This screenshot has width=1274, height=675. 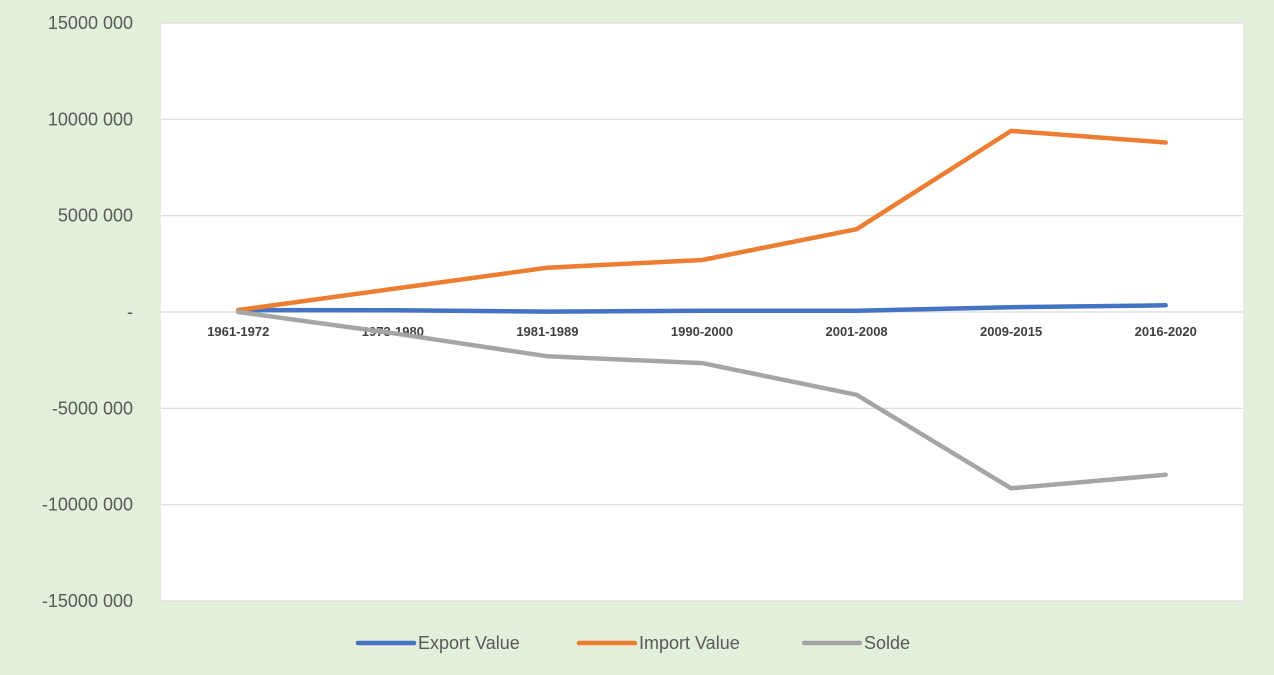 I want to click on legend: Export Value Import Value Solde, so click(x=632, y=643).